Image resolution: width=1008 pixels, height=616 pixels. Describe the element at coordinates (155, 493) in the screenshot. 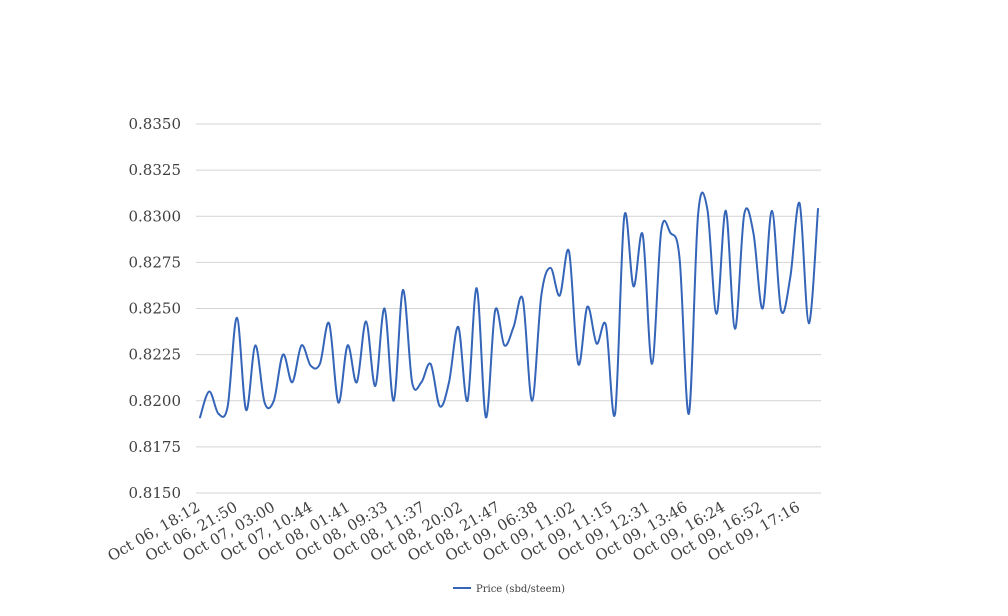

I see `y-tick-label: 0.8150` at that location.